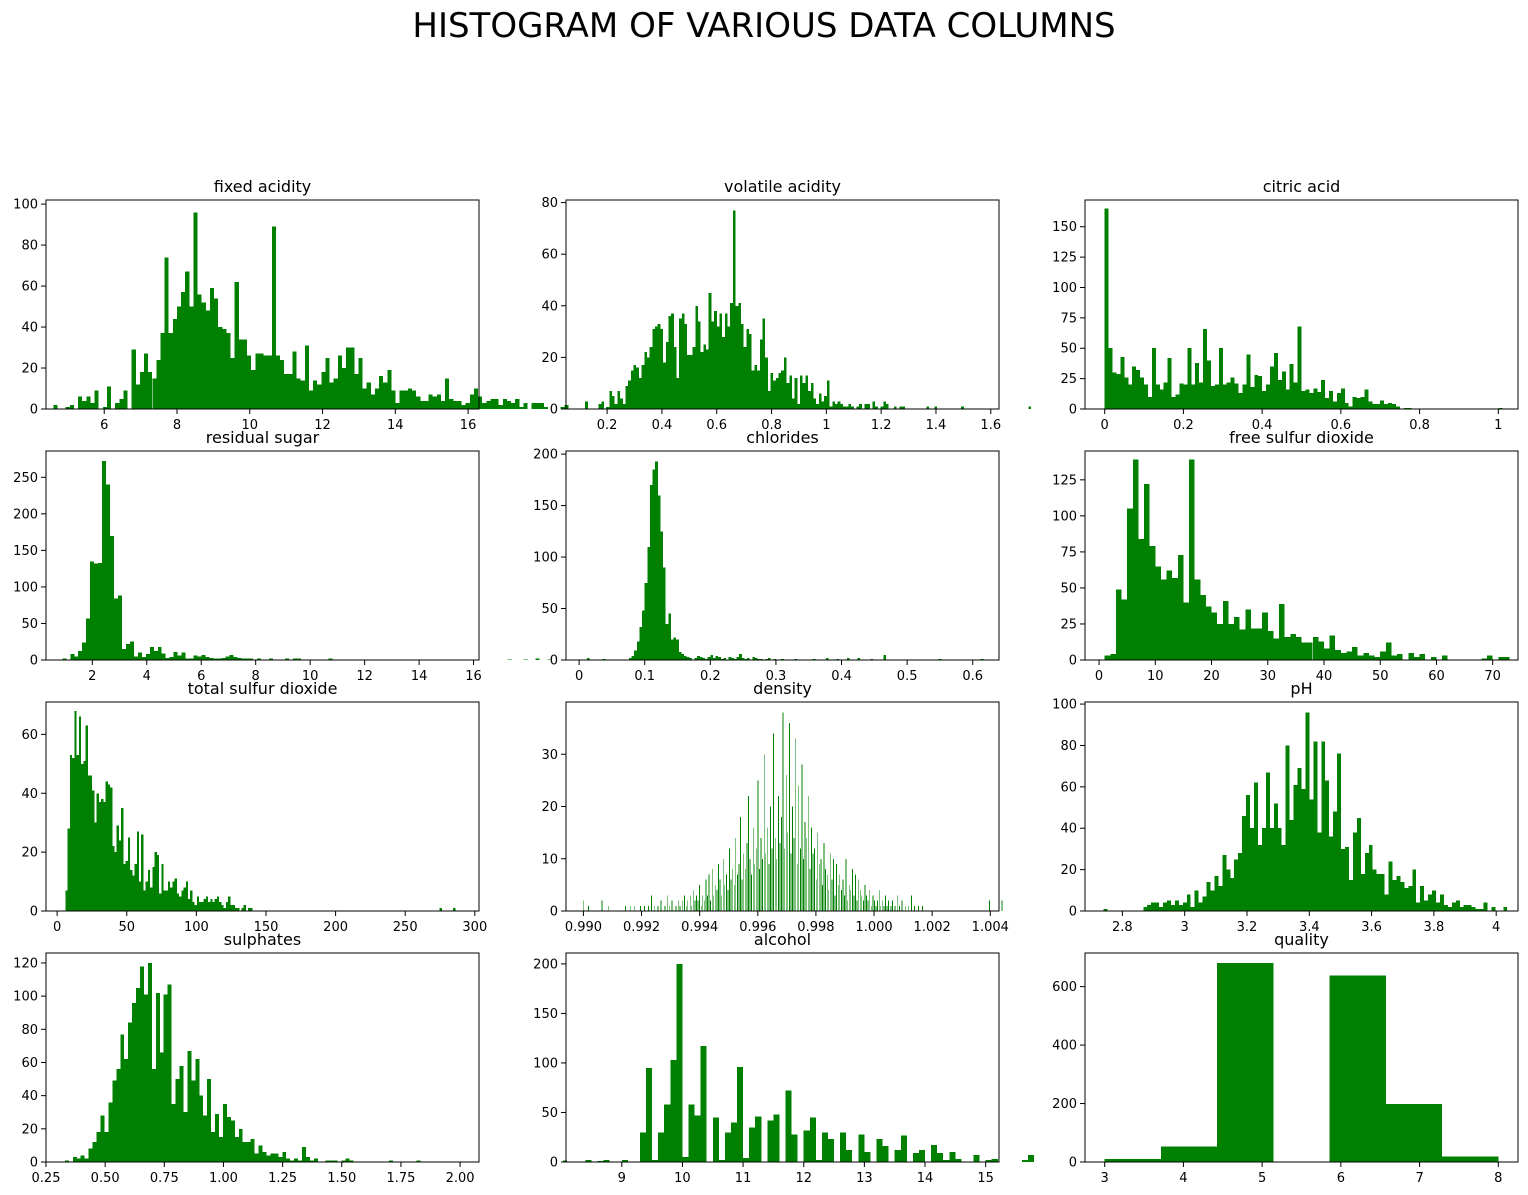 Image resolution: width=1528 pixels, height=1195 pixels. Describe the element at coordinates (549, 306) in the screenshot. I see `y-tick-label: 40` at that location.